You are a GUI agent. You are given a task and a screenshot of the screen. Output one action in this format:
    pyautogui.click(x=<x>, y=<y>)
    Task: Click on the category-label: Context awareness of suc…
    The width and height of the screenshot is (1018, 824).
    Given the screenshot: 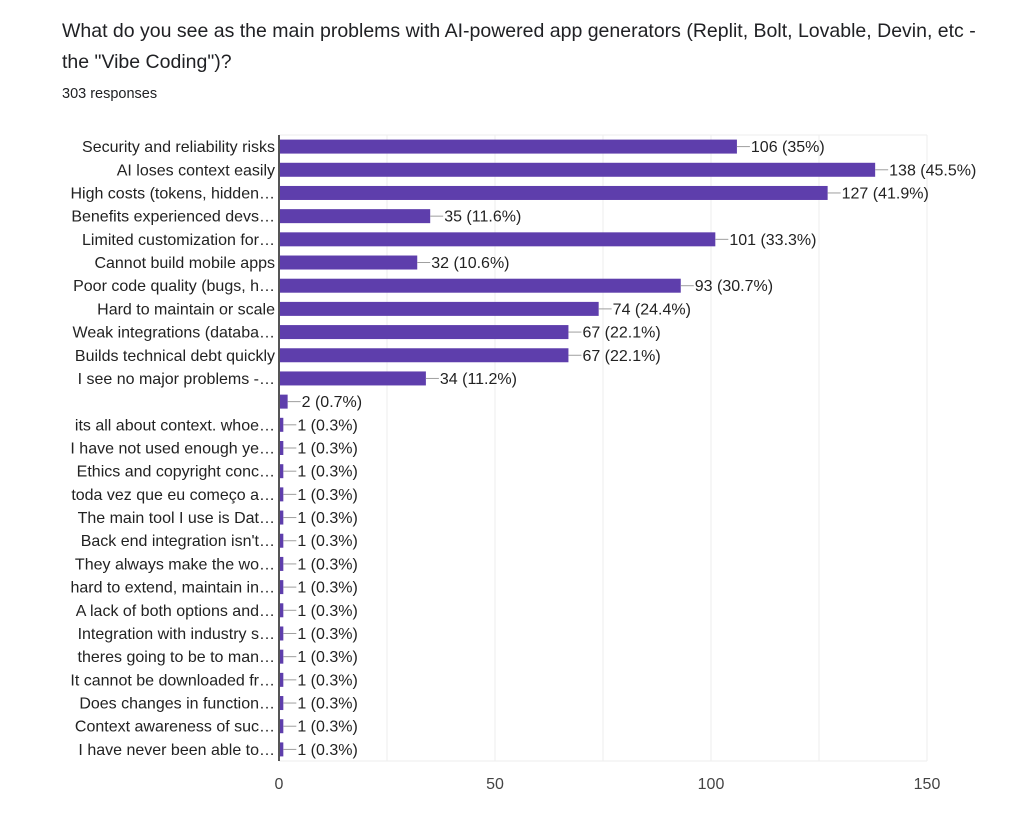 What is the action you would take?
    pyautogui.click(x=175, y=727)
    